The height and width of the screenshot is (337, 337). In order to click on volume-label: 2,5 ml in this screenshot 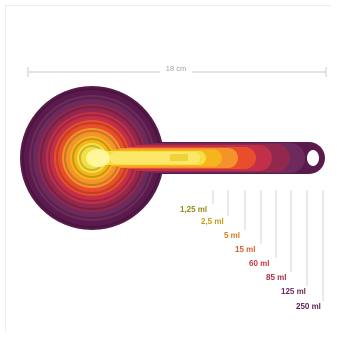, I will do `click(212, 221)`.